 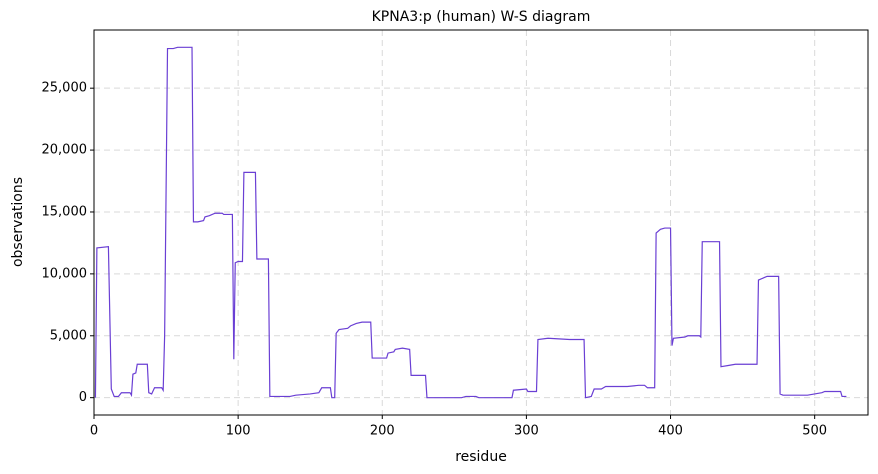 I want to click on x-tick-label: 200, so click(x=382, y=431).